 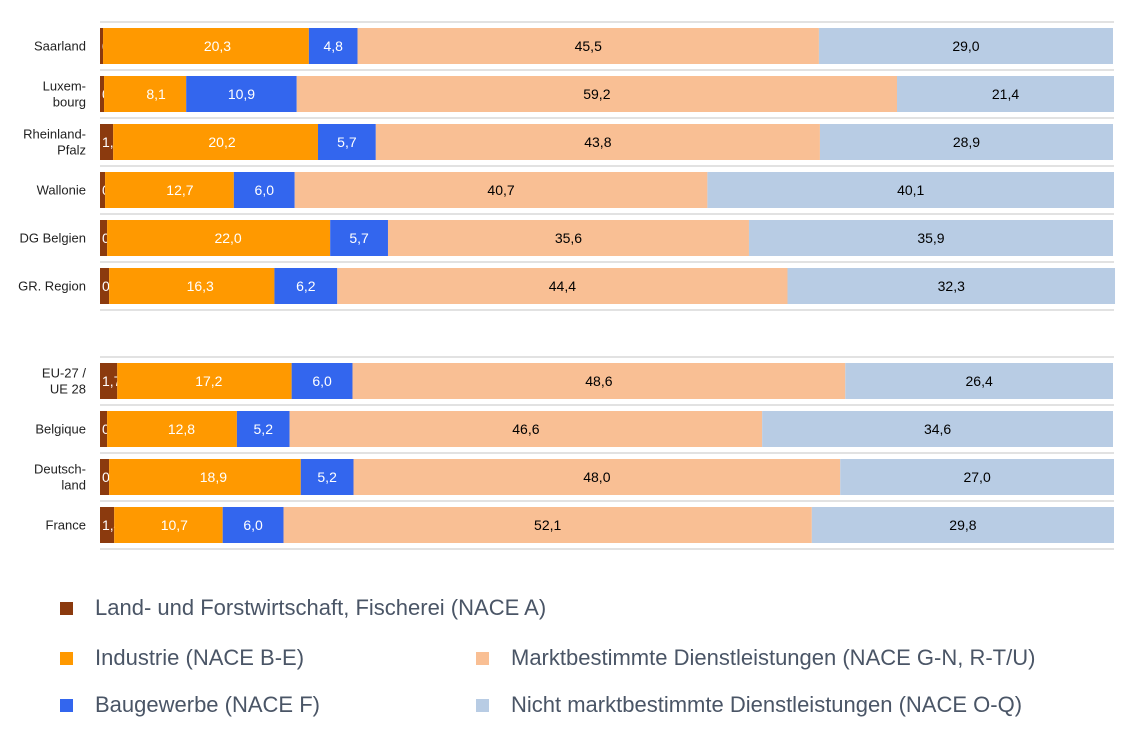 I want to click on bar-segment-gr-region-s1, so click(x=192, y=286).